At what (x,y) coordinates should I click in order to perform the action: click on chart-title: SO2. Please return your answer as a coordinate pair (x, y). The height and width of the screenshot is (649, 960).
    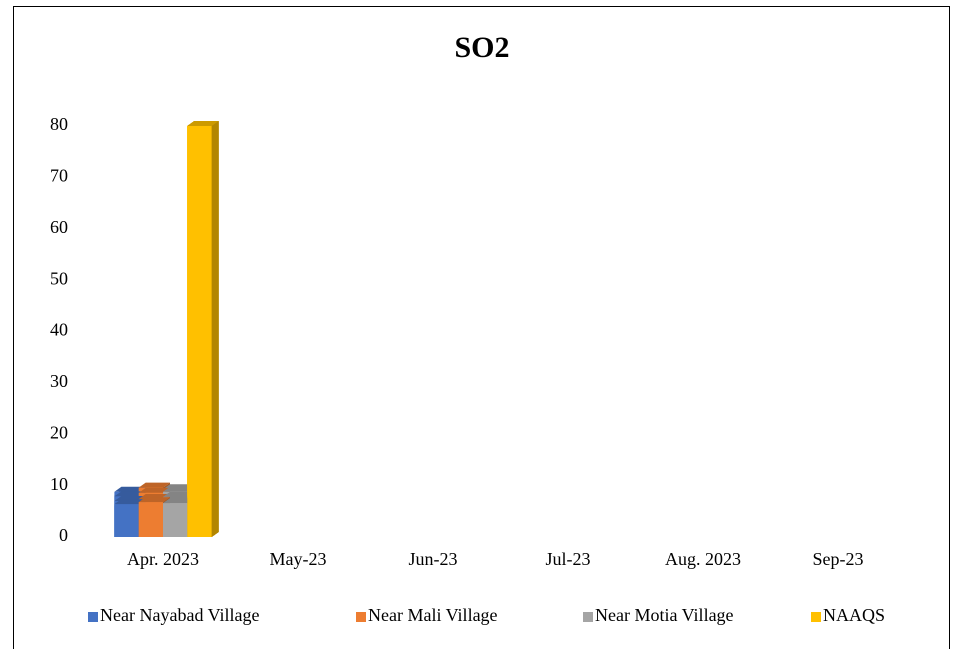
    Looking at the image, I should click on (481, 47).